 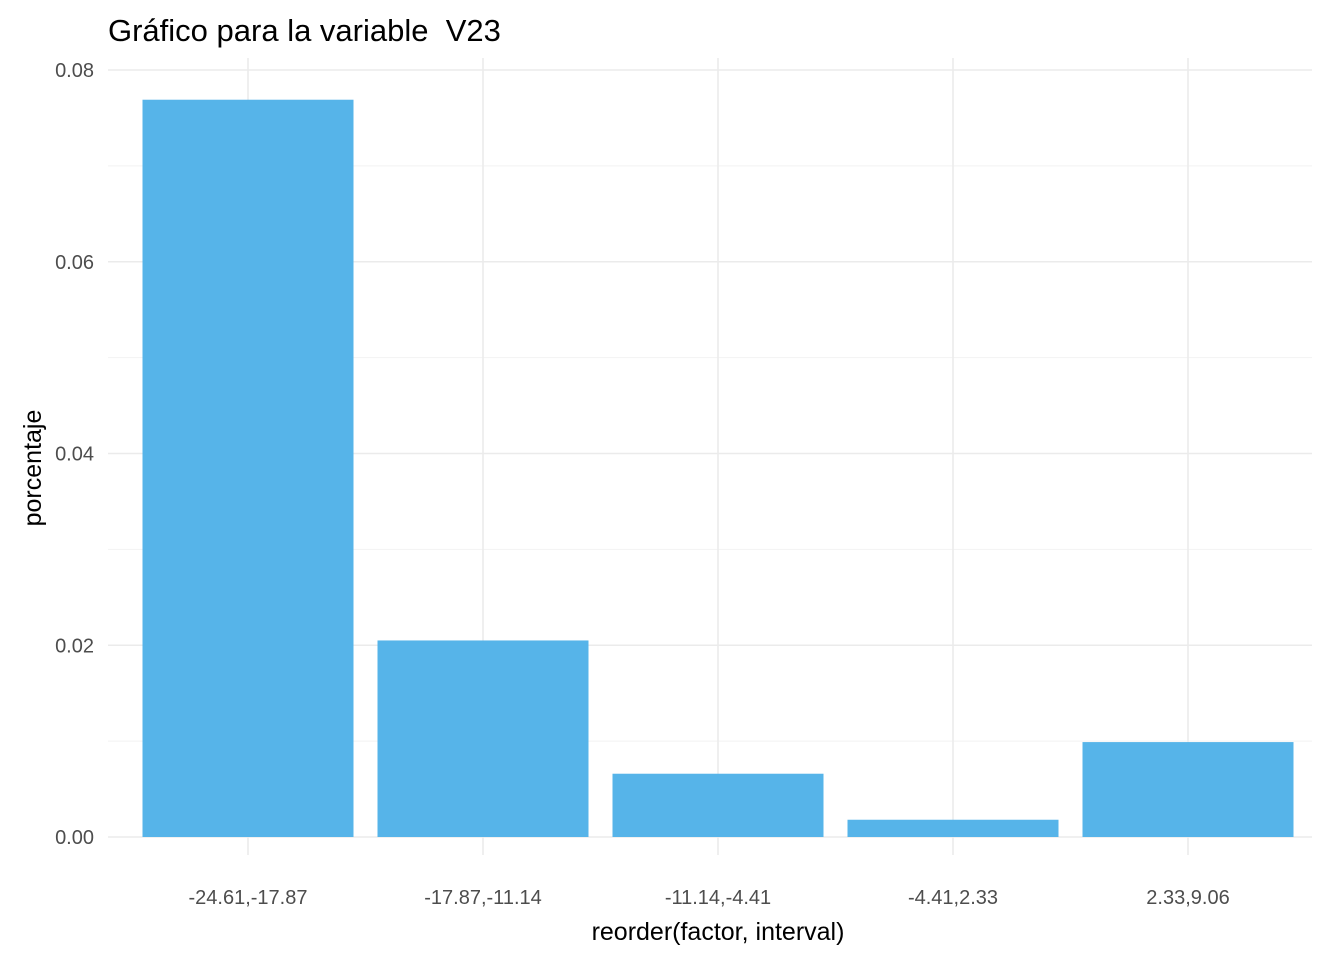 I want to click on y-tick-label: 0.02, so click(x=74, y=646).